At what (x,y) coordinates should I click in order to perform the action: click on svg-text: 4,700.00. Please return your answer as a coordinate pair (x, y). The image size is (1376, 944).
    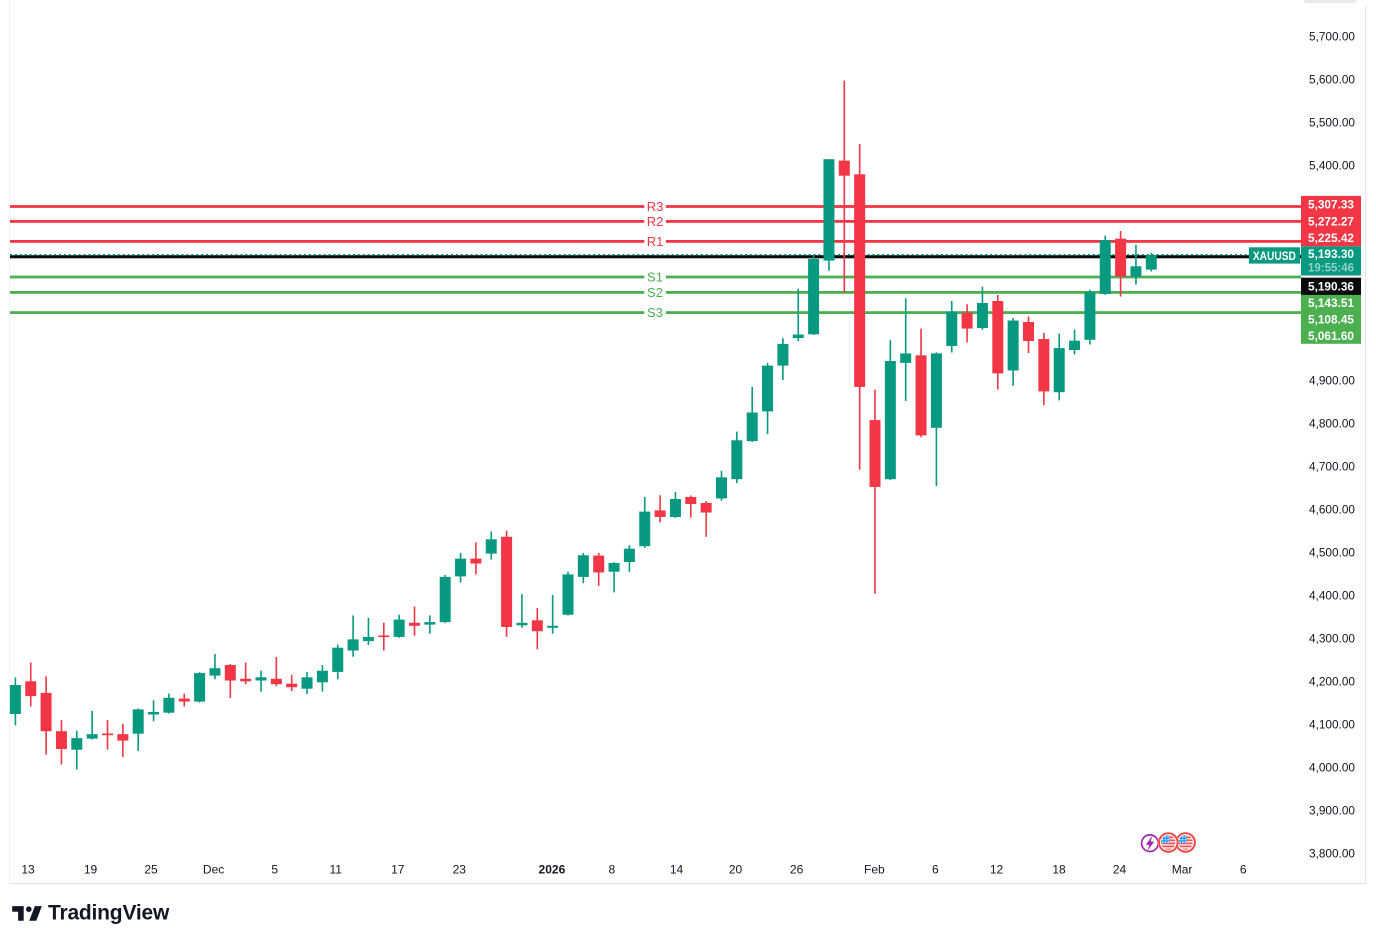
    Looking at the image, I should click on (1332, 467).